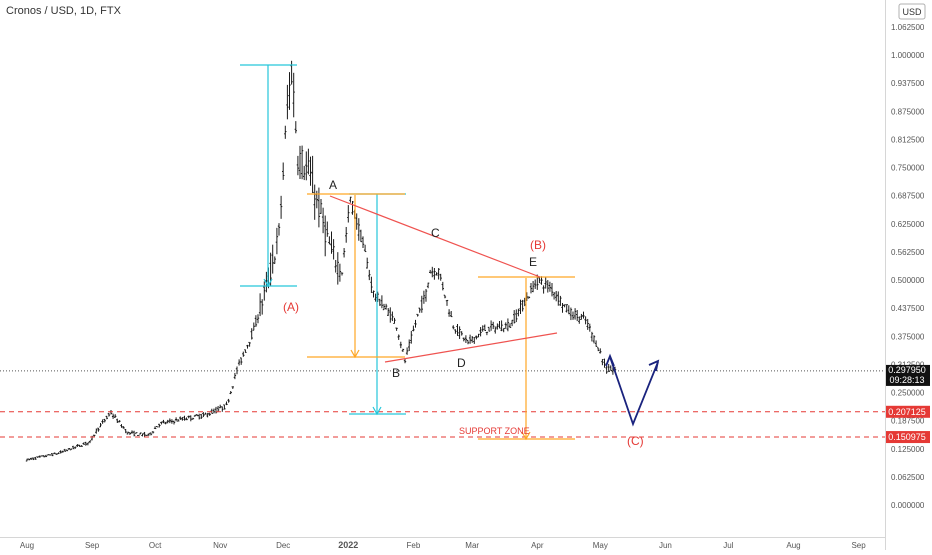  I want to click on label-wave-A-major: (A), so click(291, 307).